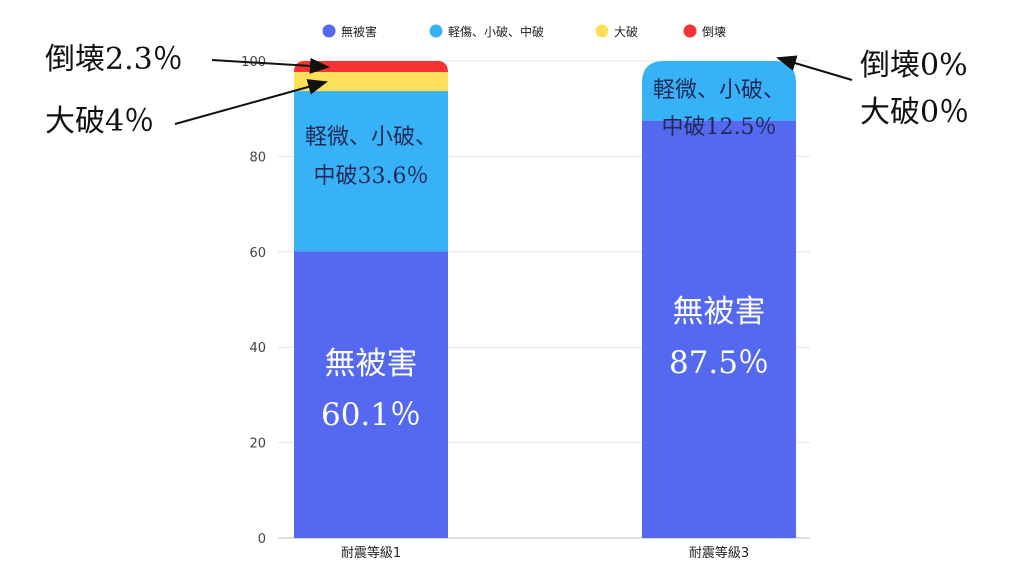 This screenshot has width=1024, height=576. I want to click on x-category-label: 耐震等級1, so click(371, 553).